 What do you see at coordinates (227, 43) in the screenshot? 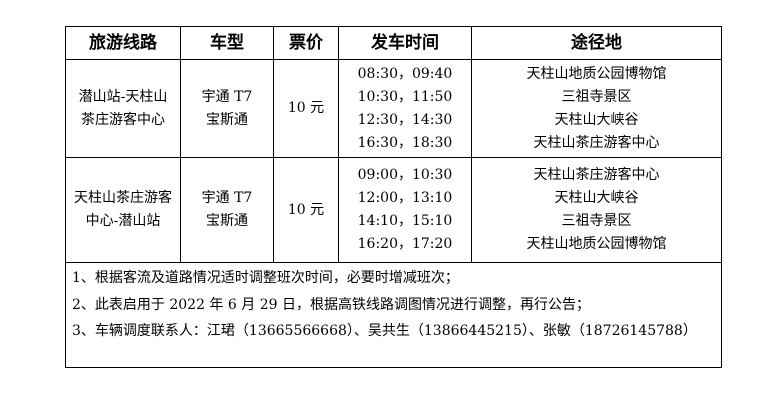
I see `header-vehicle: 车型` at bounding box center [227, 43].